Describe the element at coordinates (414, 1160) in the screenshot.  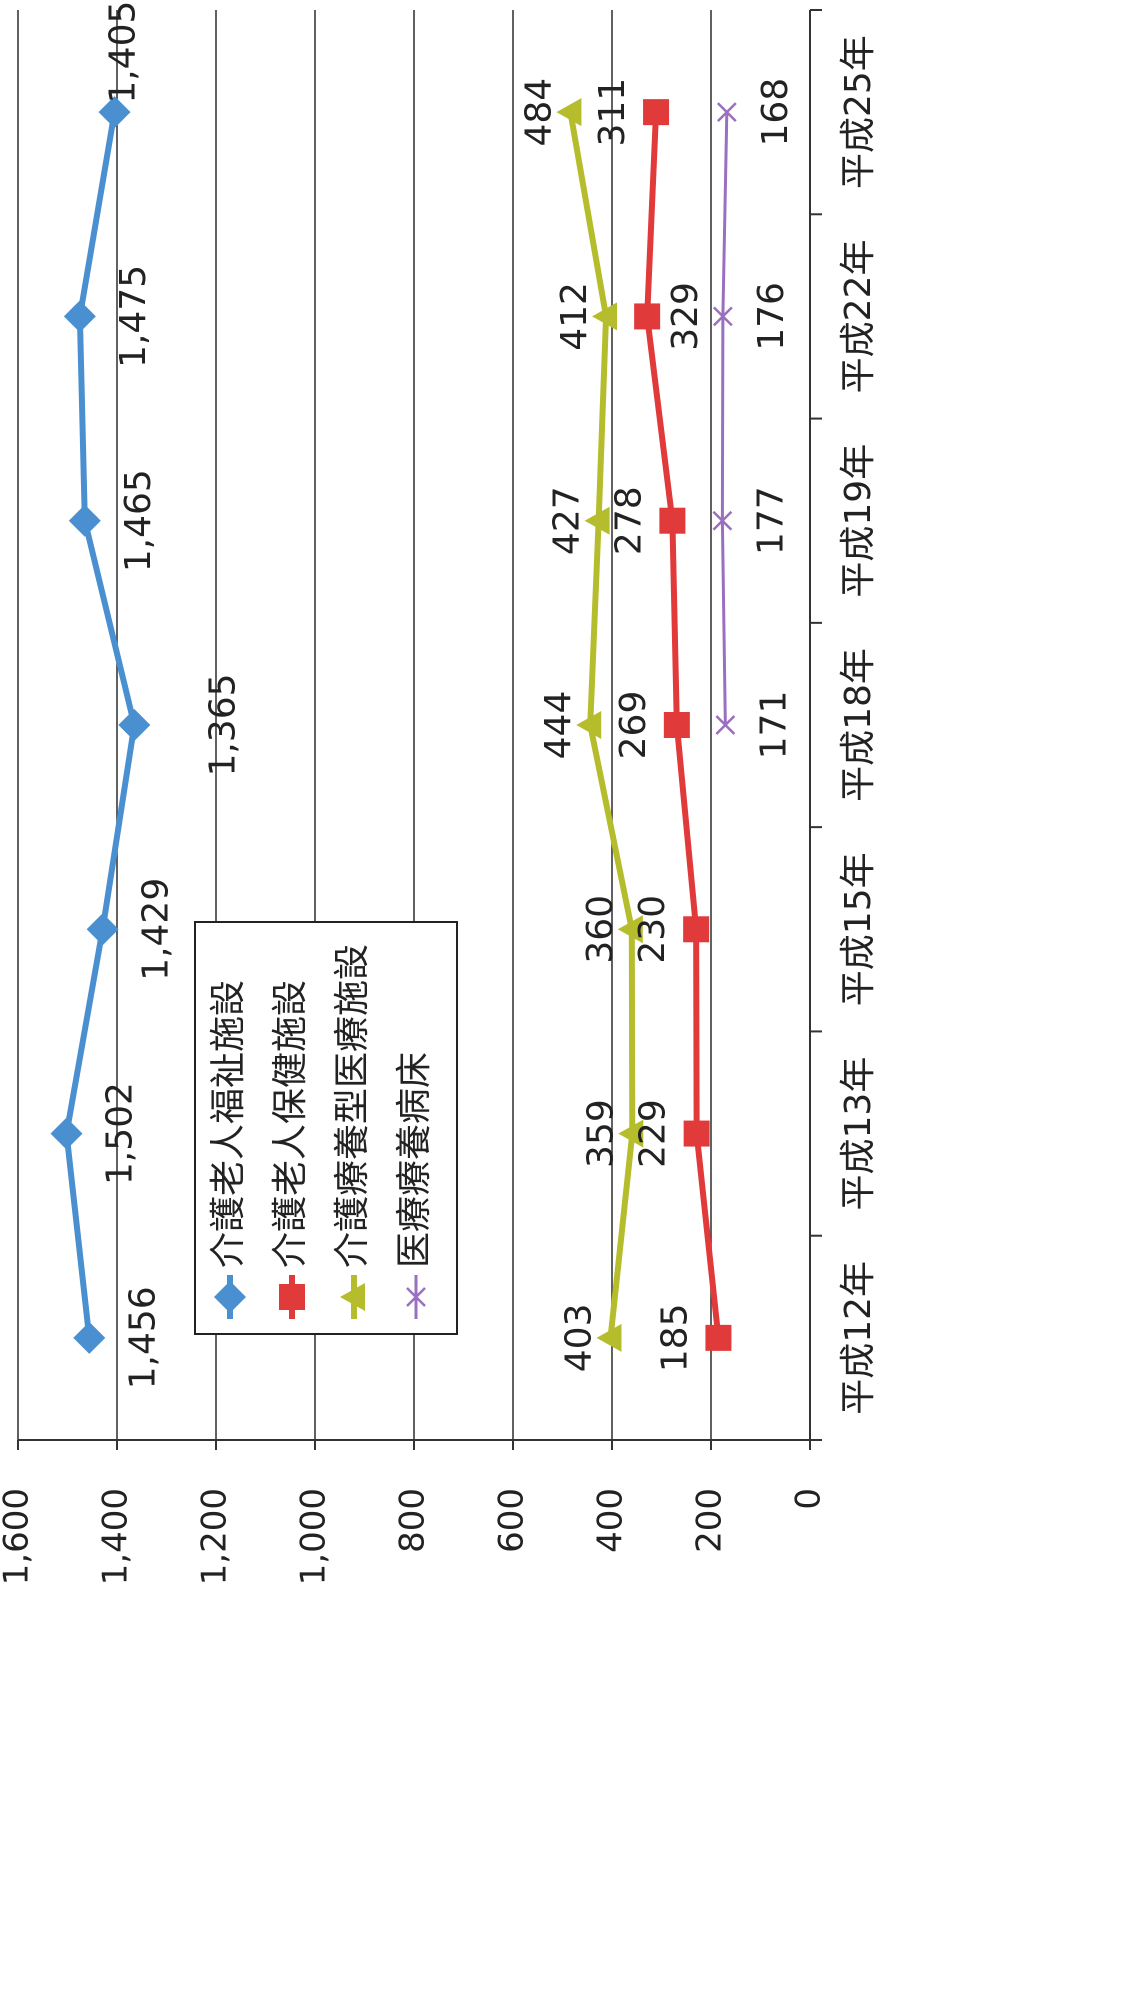
I see `legend-label: 医療療養病床` at that location.